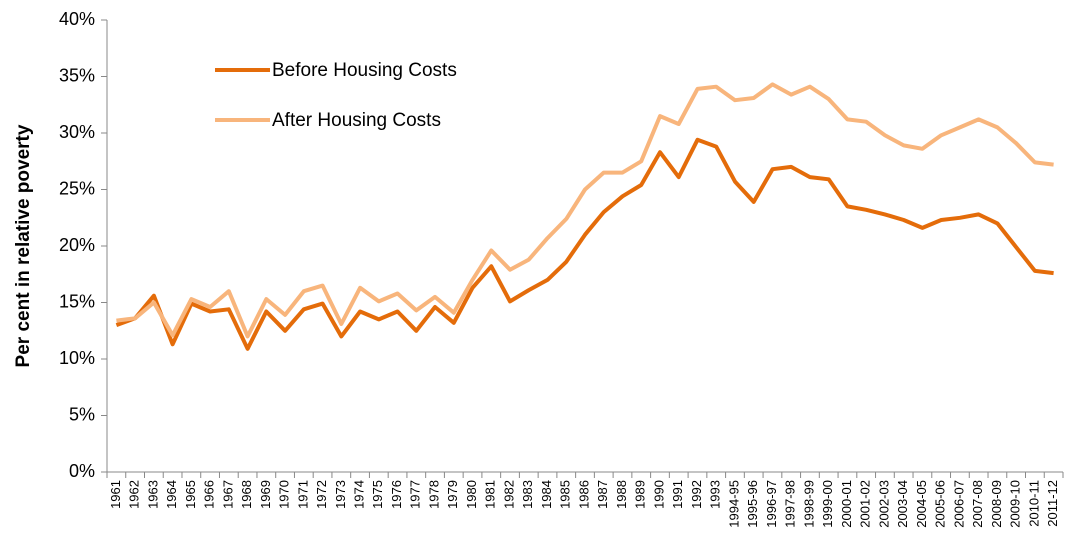  Describe the element at coordinates (77, 19) in the screenshot. I see `y-tick-label: 40%` at that location.